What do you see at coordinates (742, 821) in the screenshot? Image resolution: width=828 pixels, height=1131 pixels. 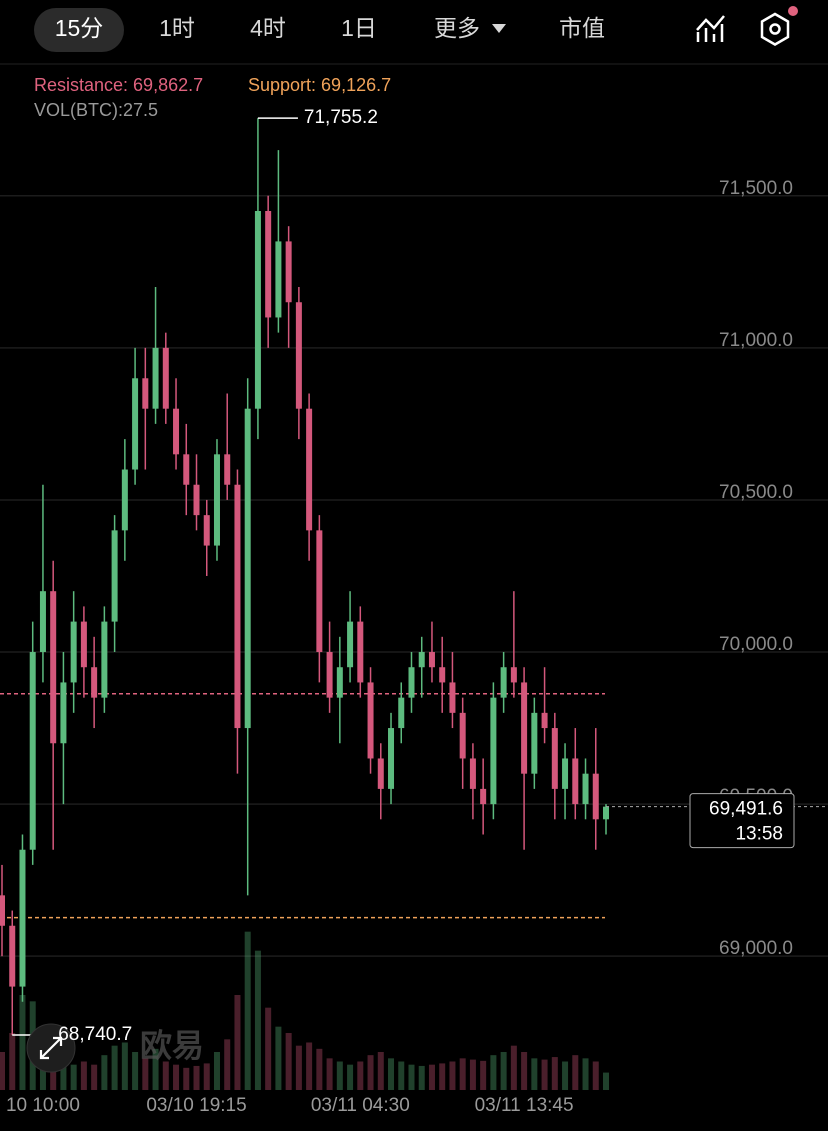 I see `last-price-box` at bounding box center [742, 821].